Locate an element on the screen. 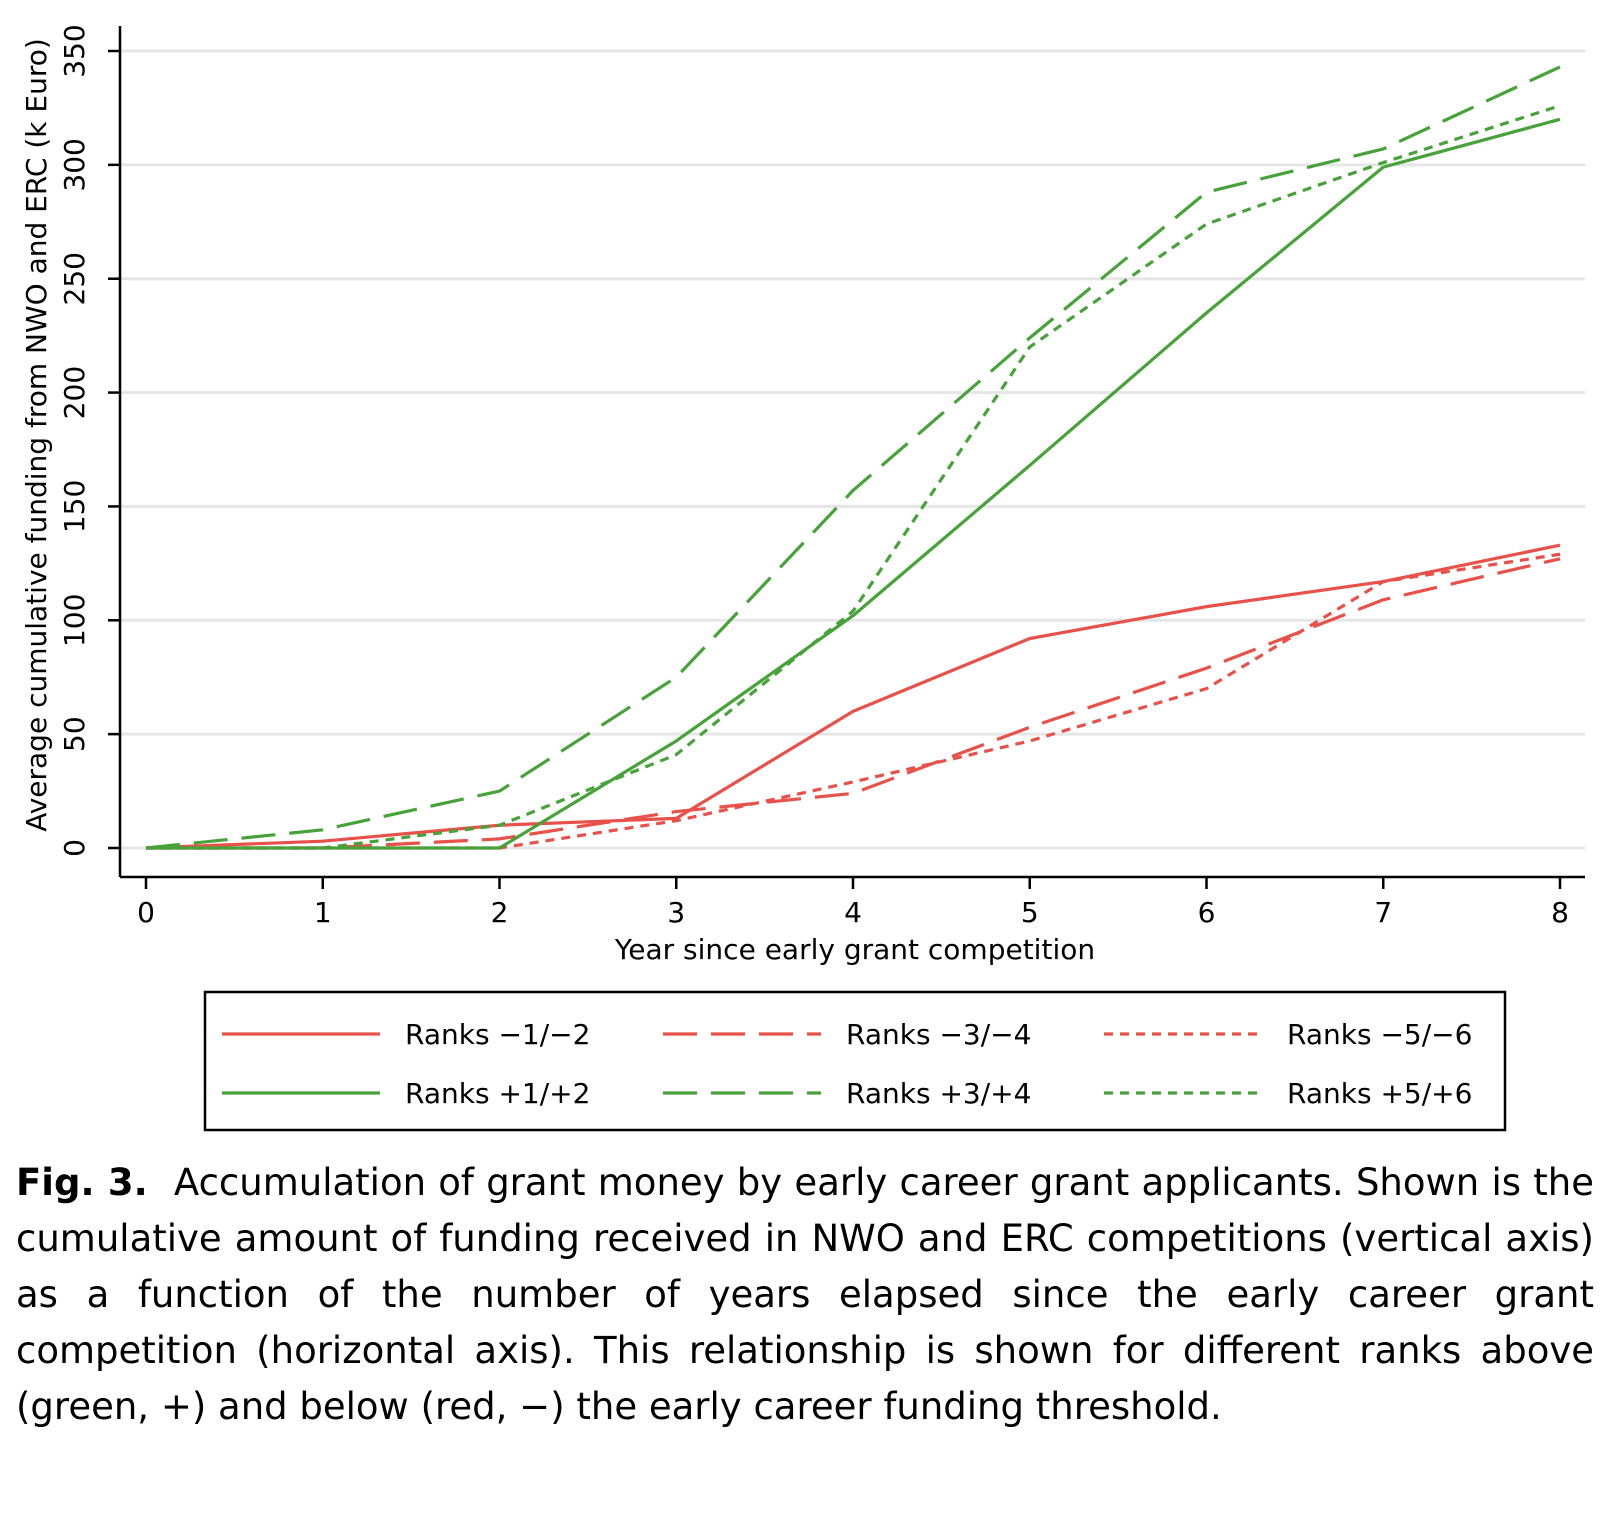 This screenshot has width=1610, height=1514. y-tick-label: 100 is located at coordinates (74, 620).